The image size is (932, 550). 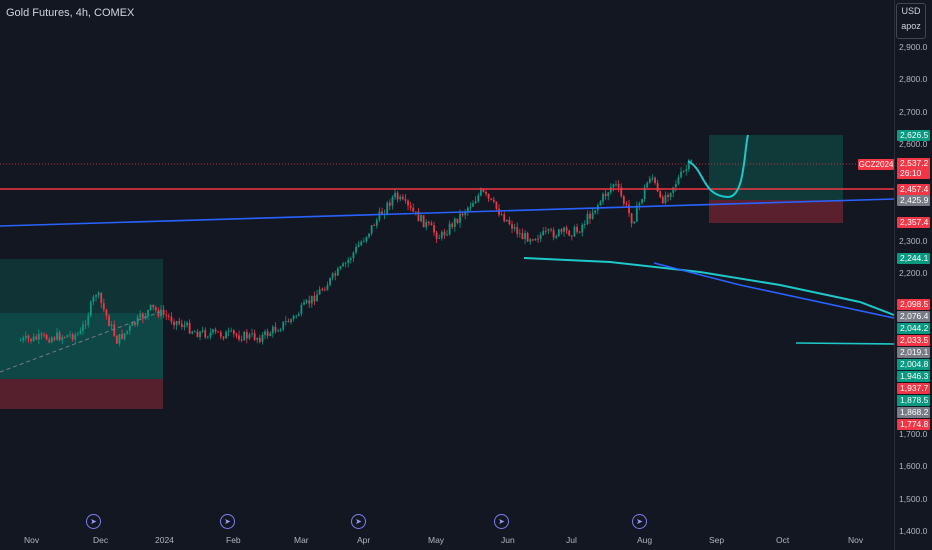 What do you see at coordinates (447, 212) in the screenshot?
I see `support-trend-line` at bounding box center [447, 212].